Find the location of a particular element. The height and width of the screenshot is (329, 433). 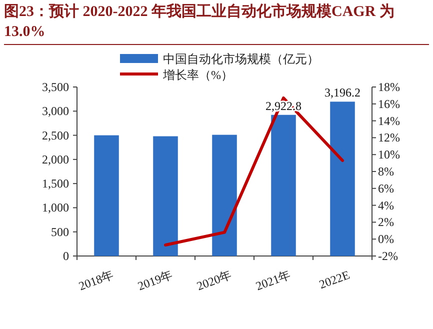

y-tick-label: 2,000 is located at coordinates (55, 159).